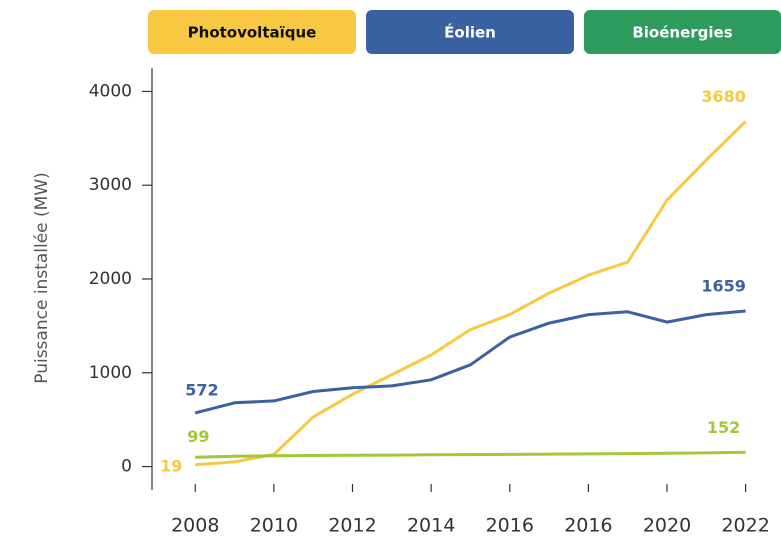 The height and width of the screenshot is (541, 781). What do you see at coordinates (667, 526) in the screenshot?
I see `x-tick-label: 2020` at bounding box center [667, 526].